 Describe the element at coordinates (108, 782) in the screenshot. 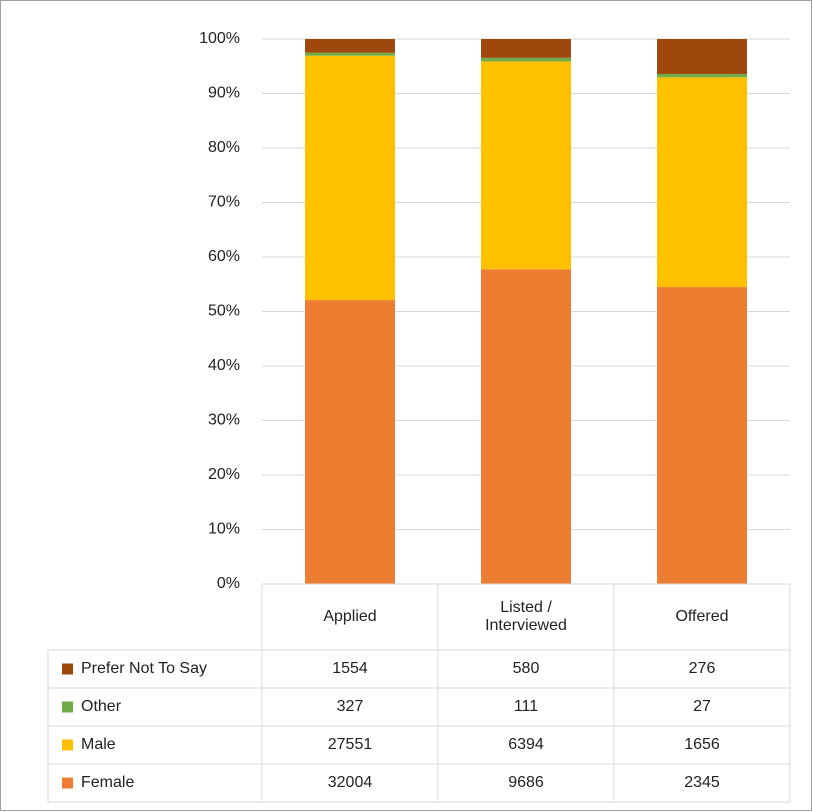

I see `legend-label: Female` at that location.